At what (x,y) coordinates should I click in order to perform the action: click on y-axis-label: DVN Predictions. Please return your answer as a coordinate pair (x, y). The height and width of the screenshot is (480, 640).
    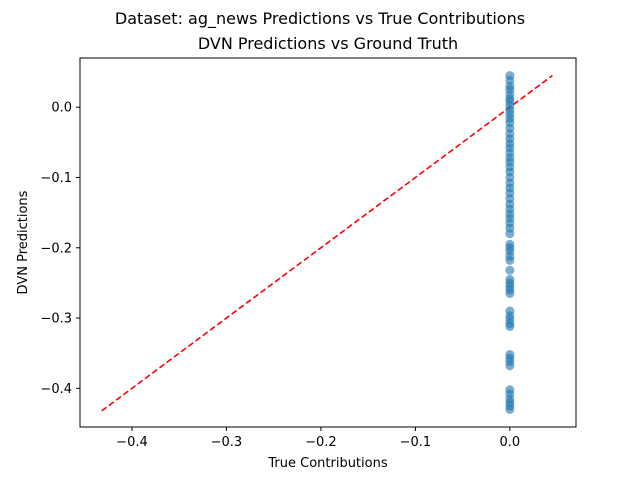
    Looking at the image, I should click on (23, 242).